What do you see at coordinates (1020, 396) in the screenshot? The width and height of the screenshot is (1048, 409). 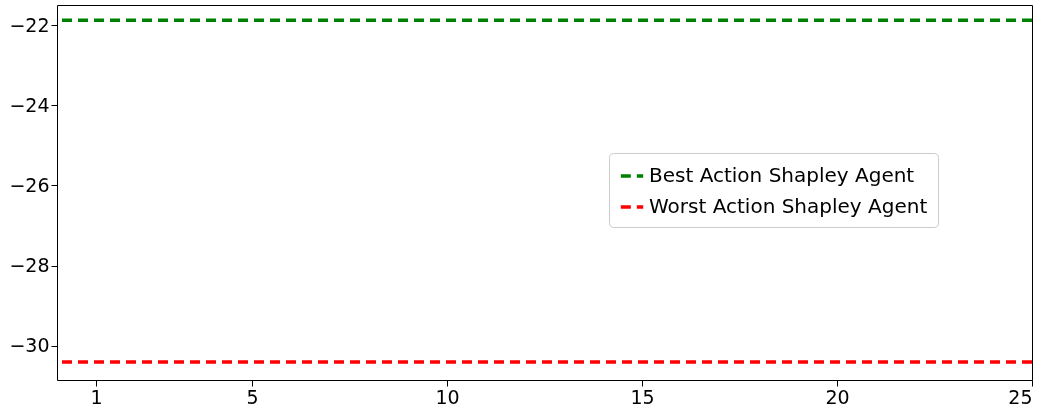 I see `x-tick-label: 25` at bounding box center [1020, 396].